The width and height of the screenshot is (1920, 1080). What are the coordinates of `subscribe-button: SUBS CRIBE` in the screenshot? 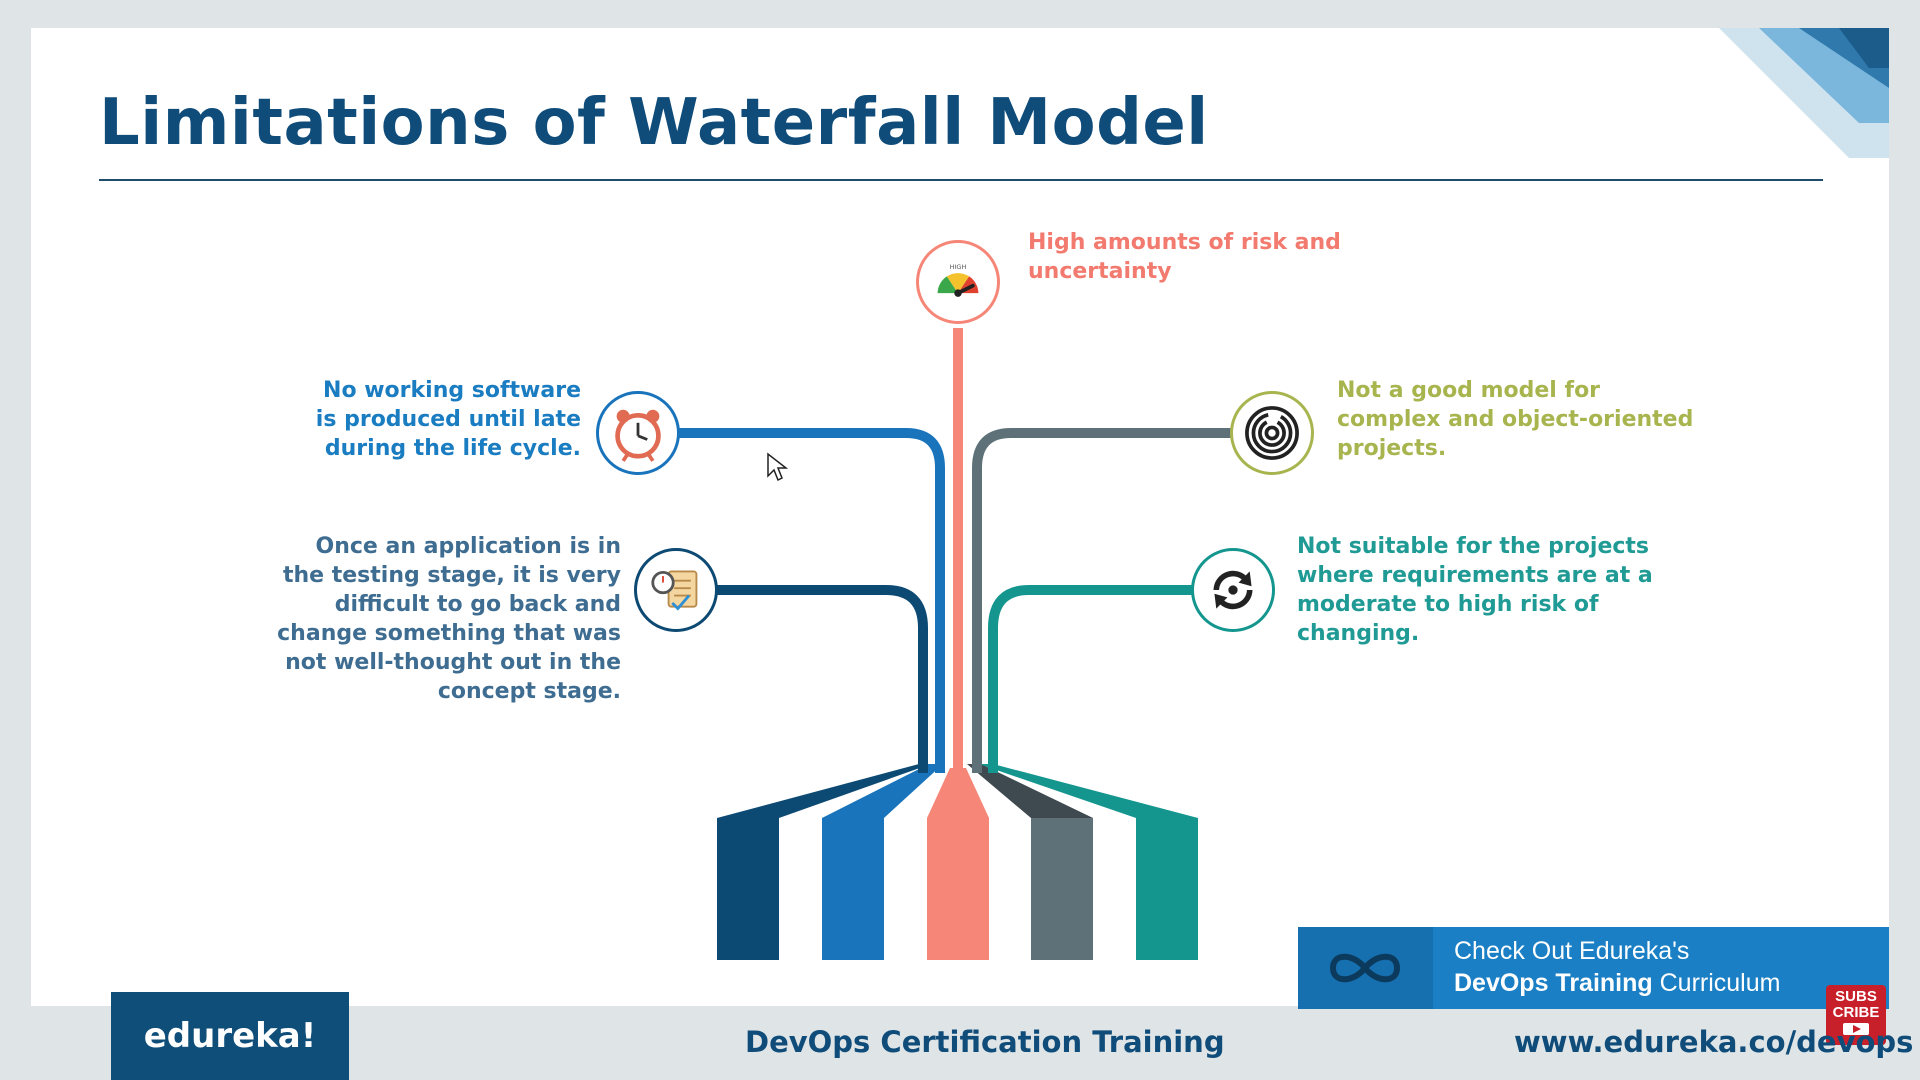 It's located at (1856, 1015).